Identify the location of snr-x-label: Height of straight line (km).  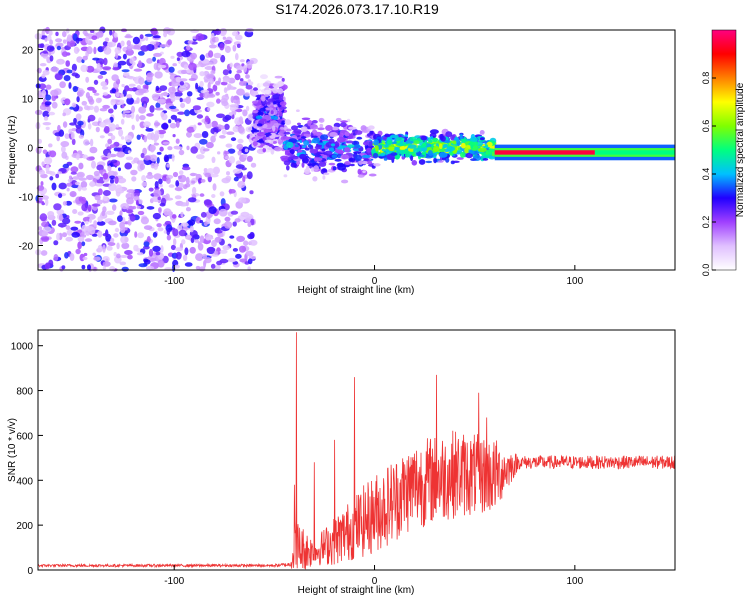
(356, 590).